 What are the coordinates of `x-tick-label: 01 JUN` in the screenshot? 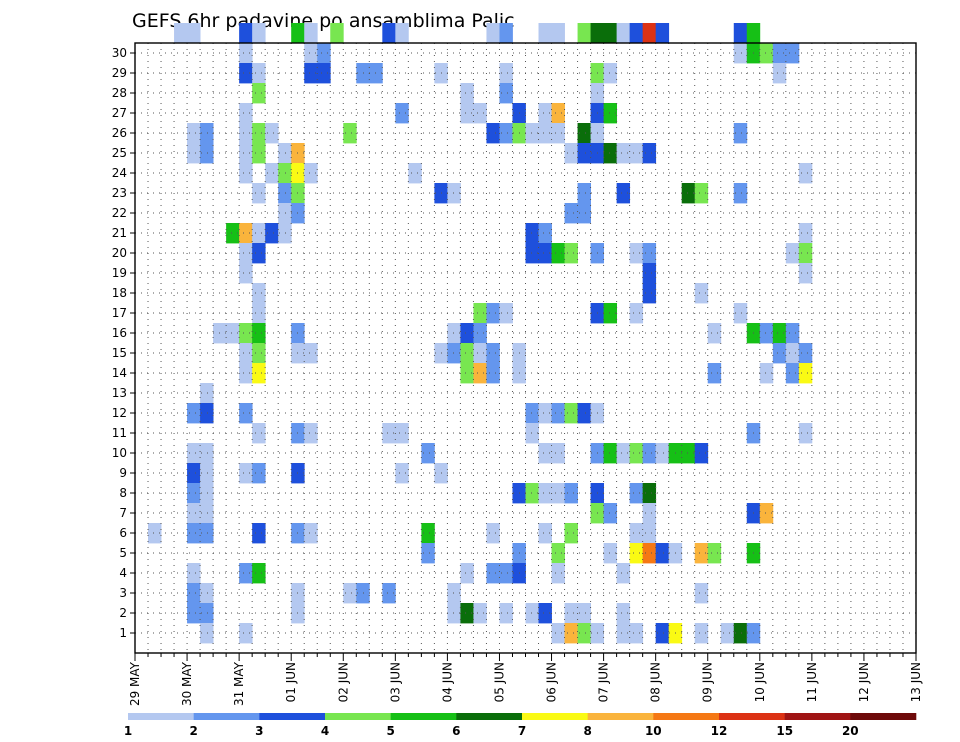 It's located at (291, 682).